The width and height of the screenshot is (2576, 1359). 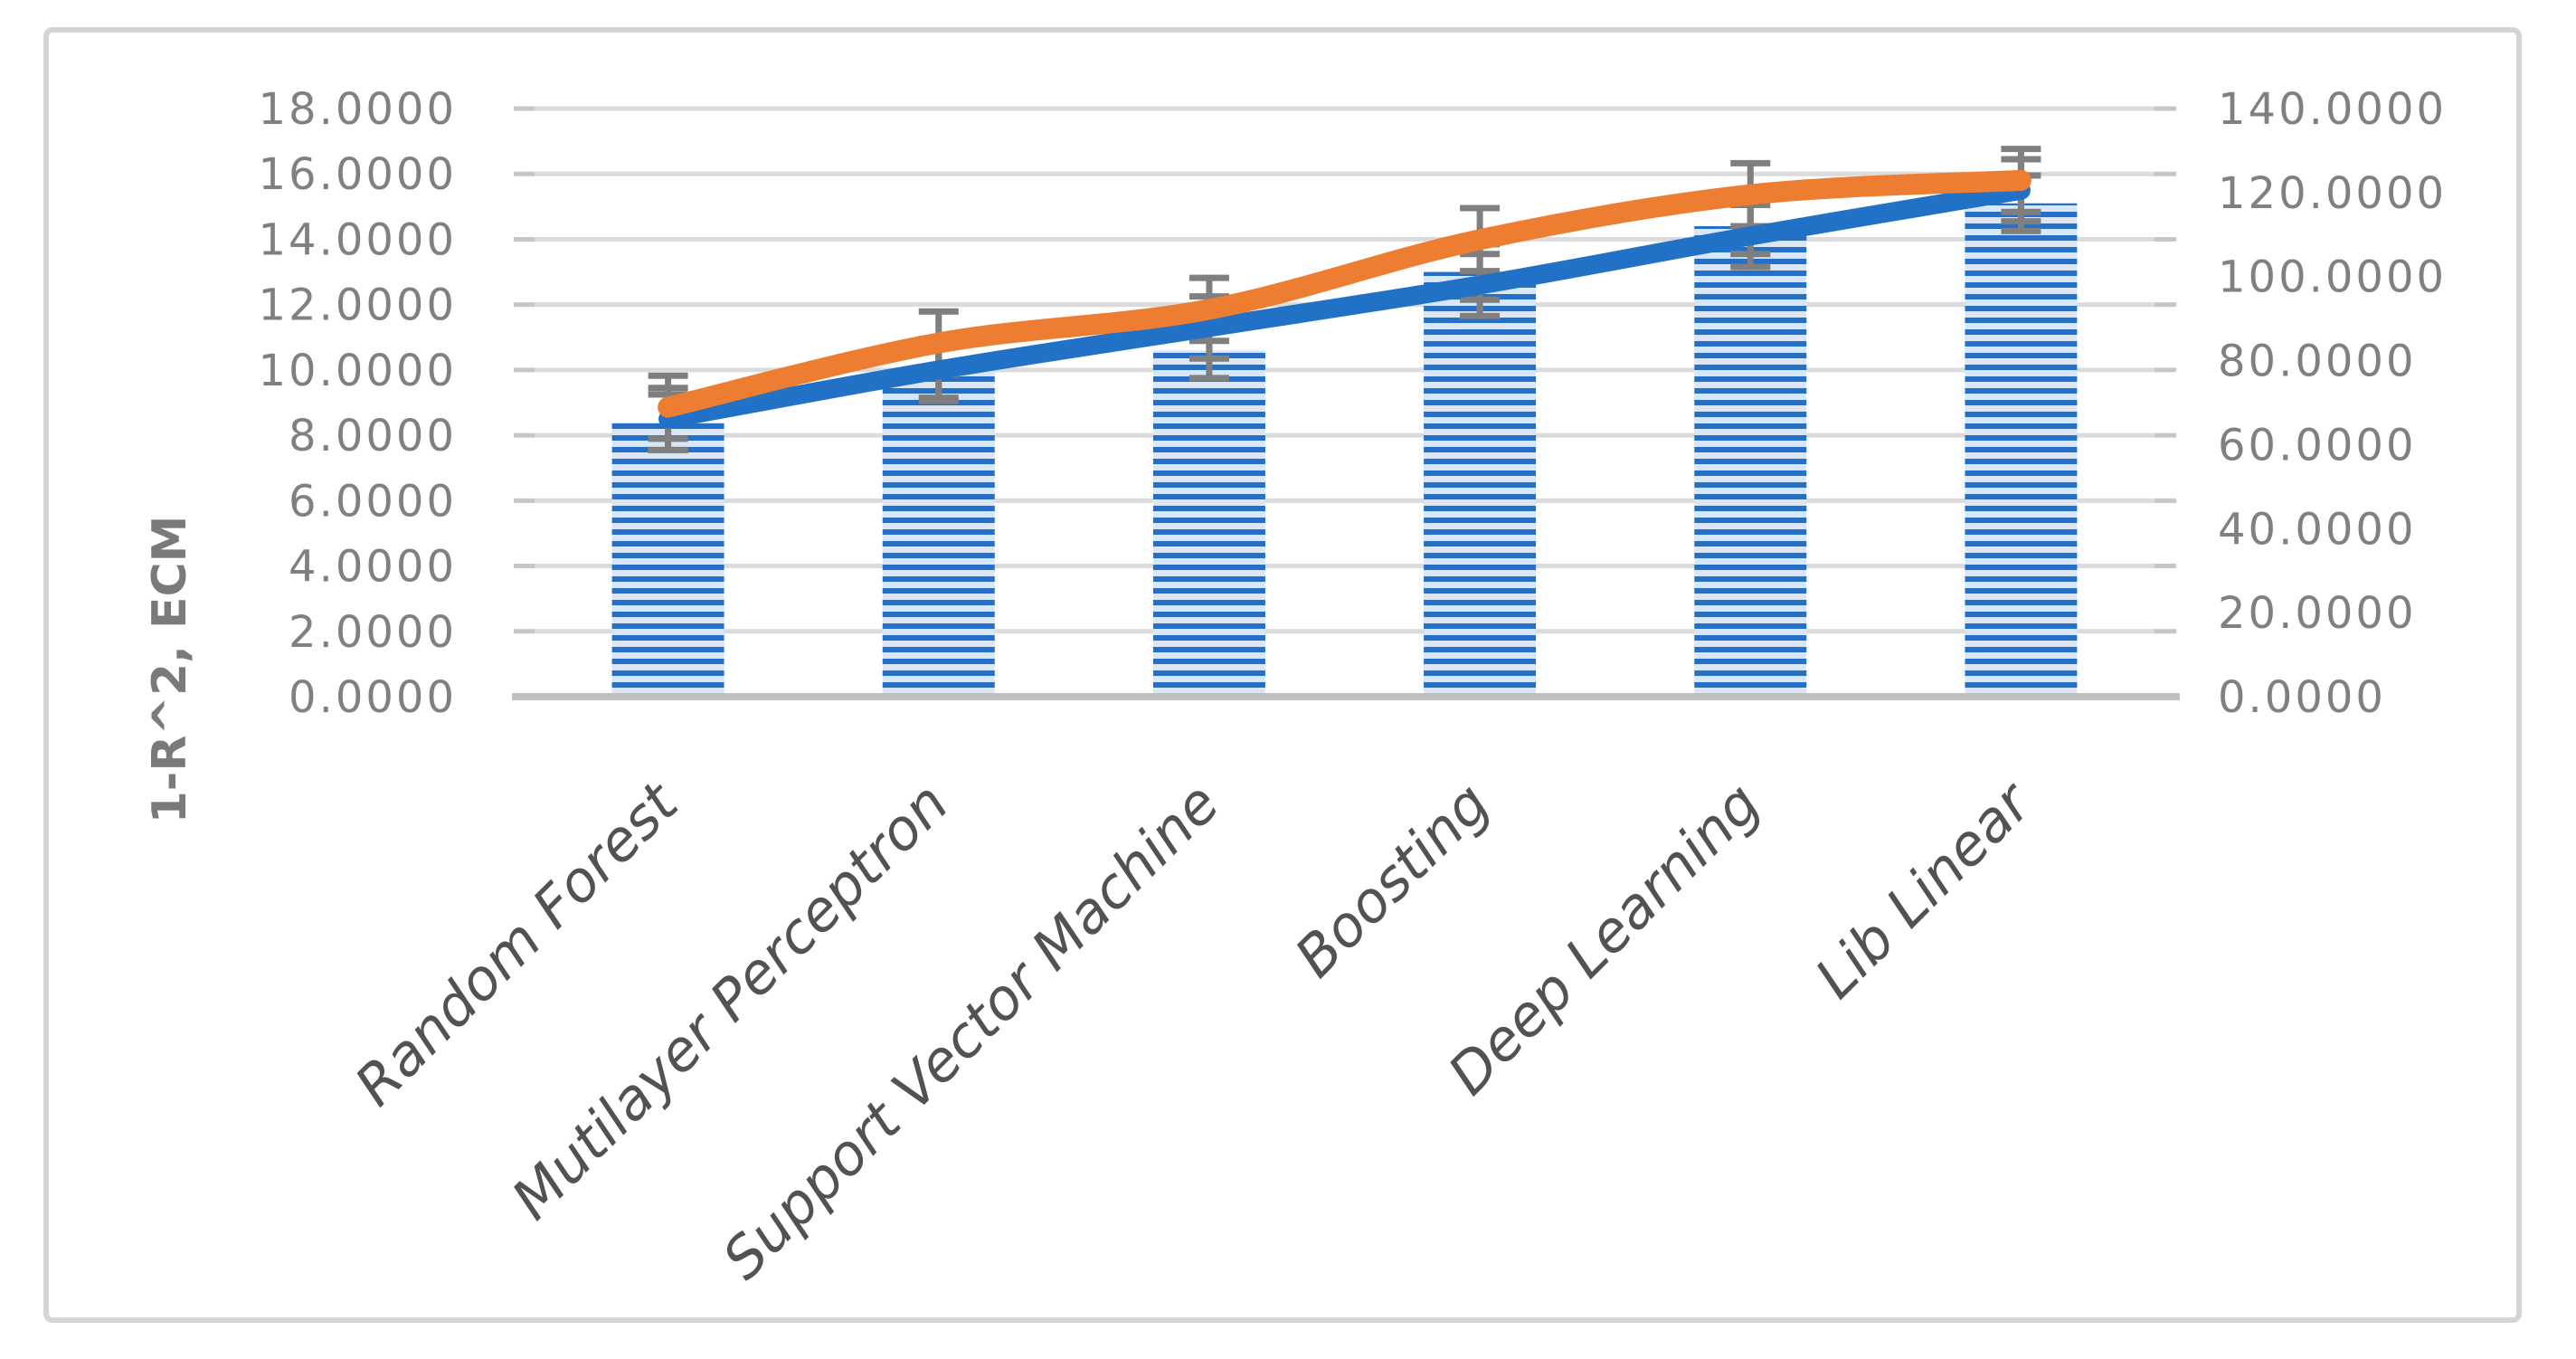 What do you see at coordinates (2332, 277) in the screenshot?
I see `right-axis-tick-label: 100.0000` at bounding box center [2332, 277].